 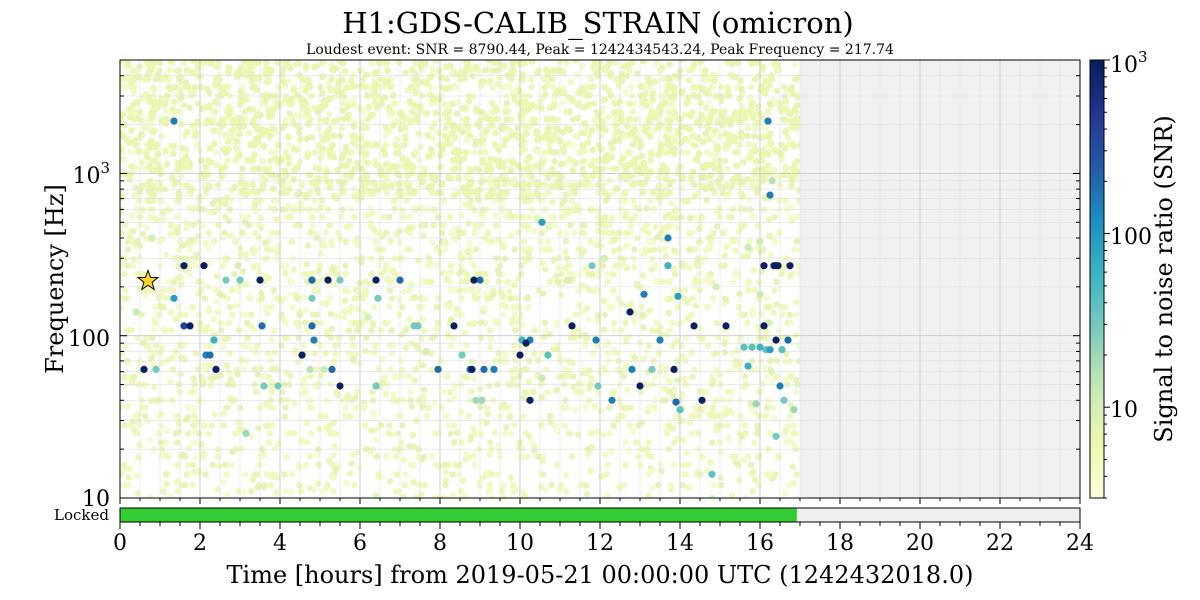 I want to click on trigger-point, so click(x=312, y=326).